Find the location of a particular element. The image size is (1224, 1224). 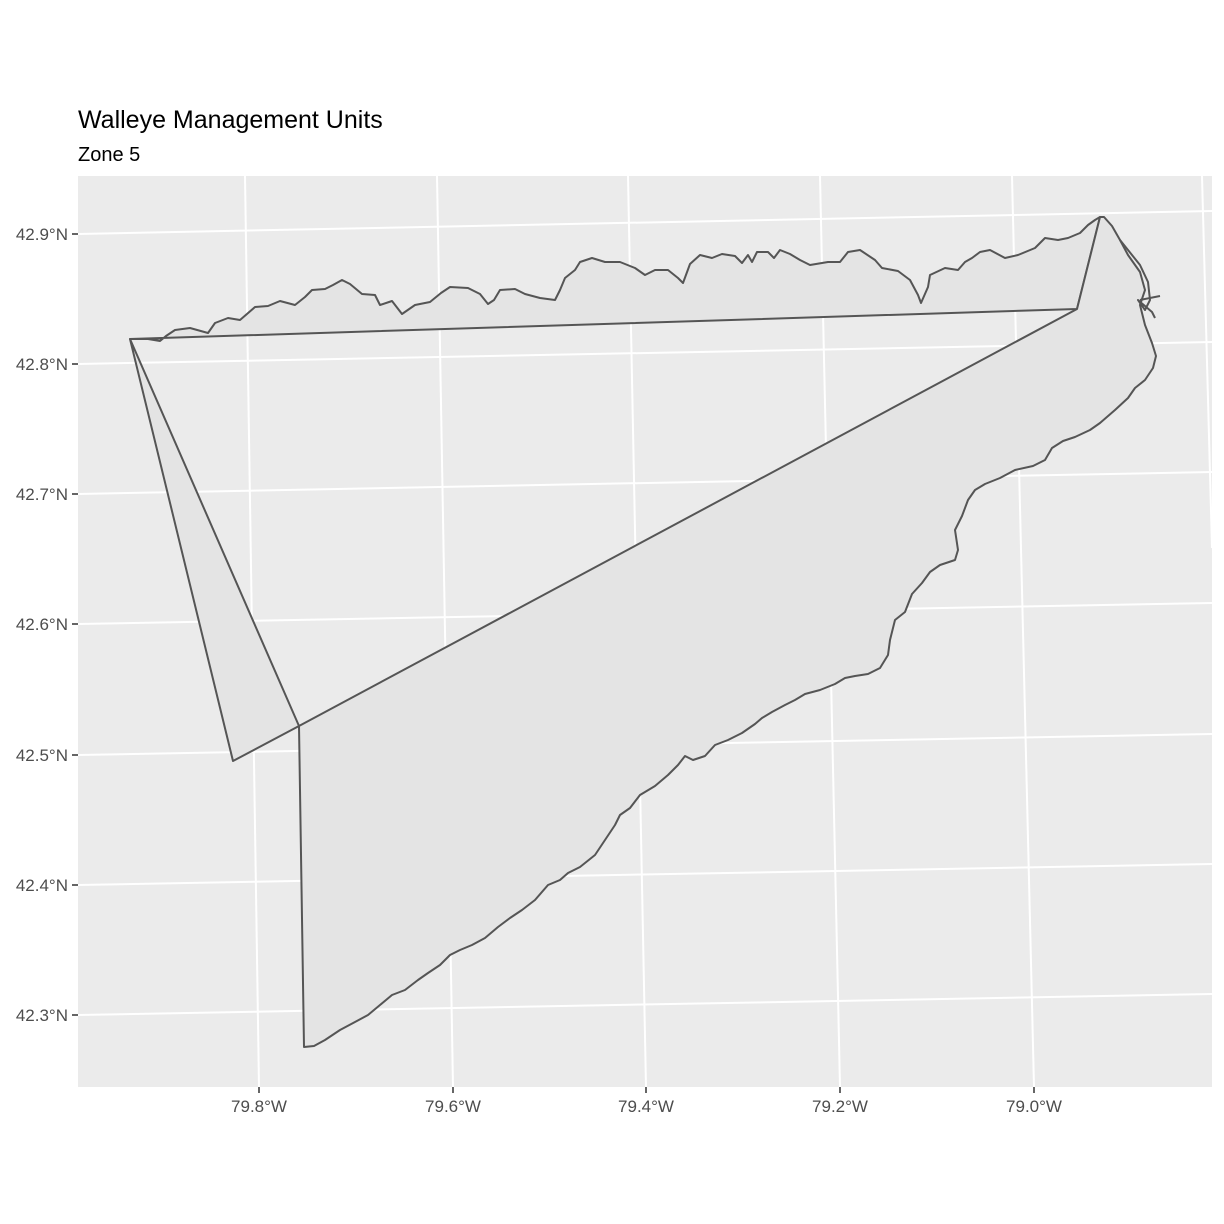

x-tick-label: 79.8°W is located at coordinates (259, 1106).